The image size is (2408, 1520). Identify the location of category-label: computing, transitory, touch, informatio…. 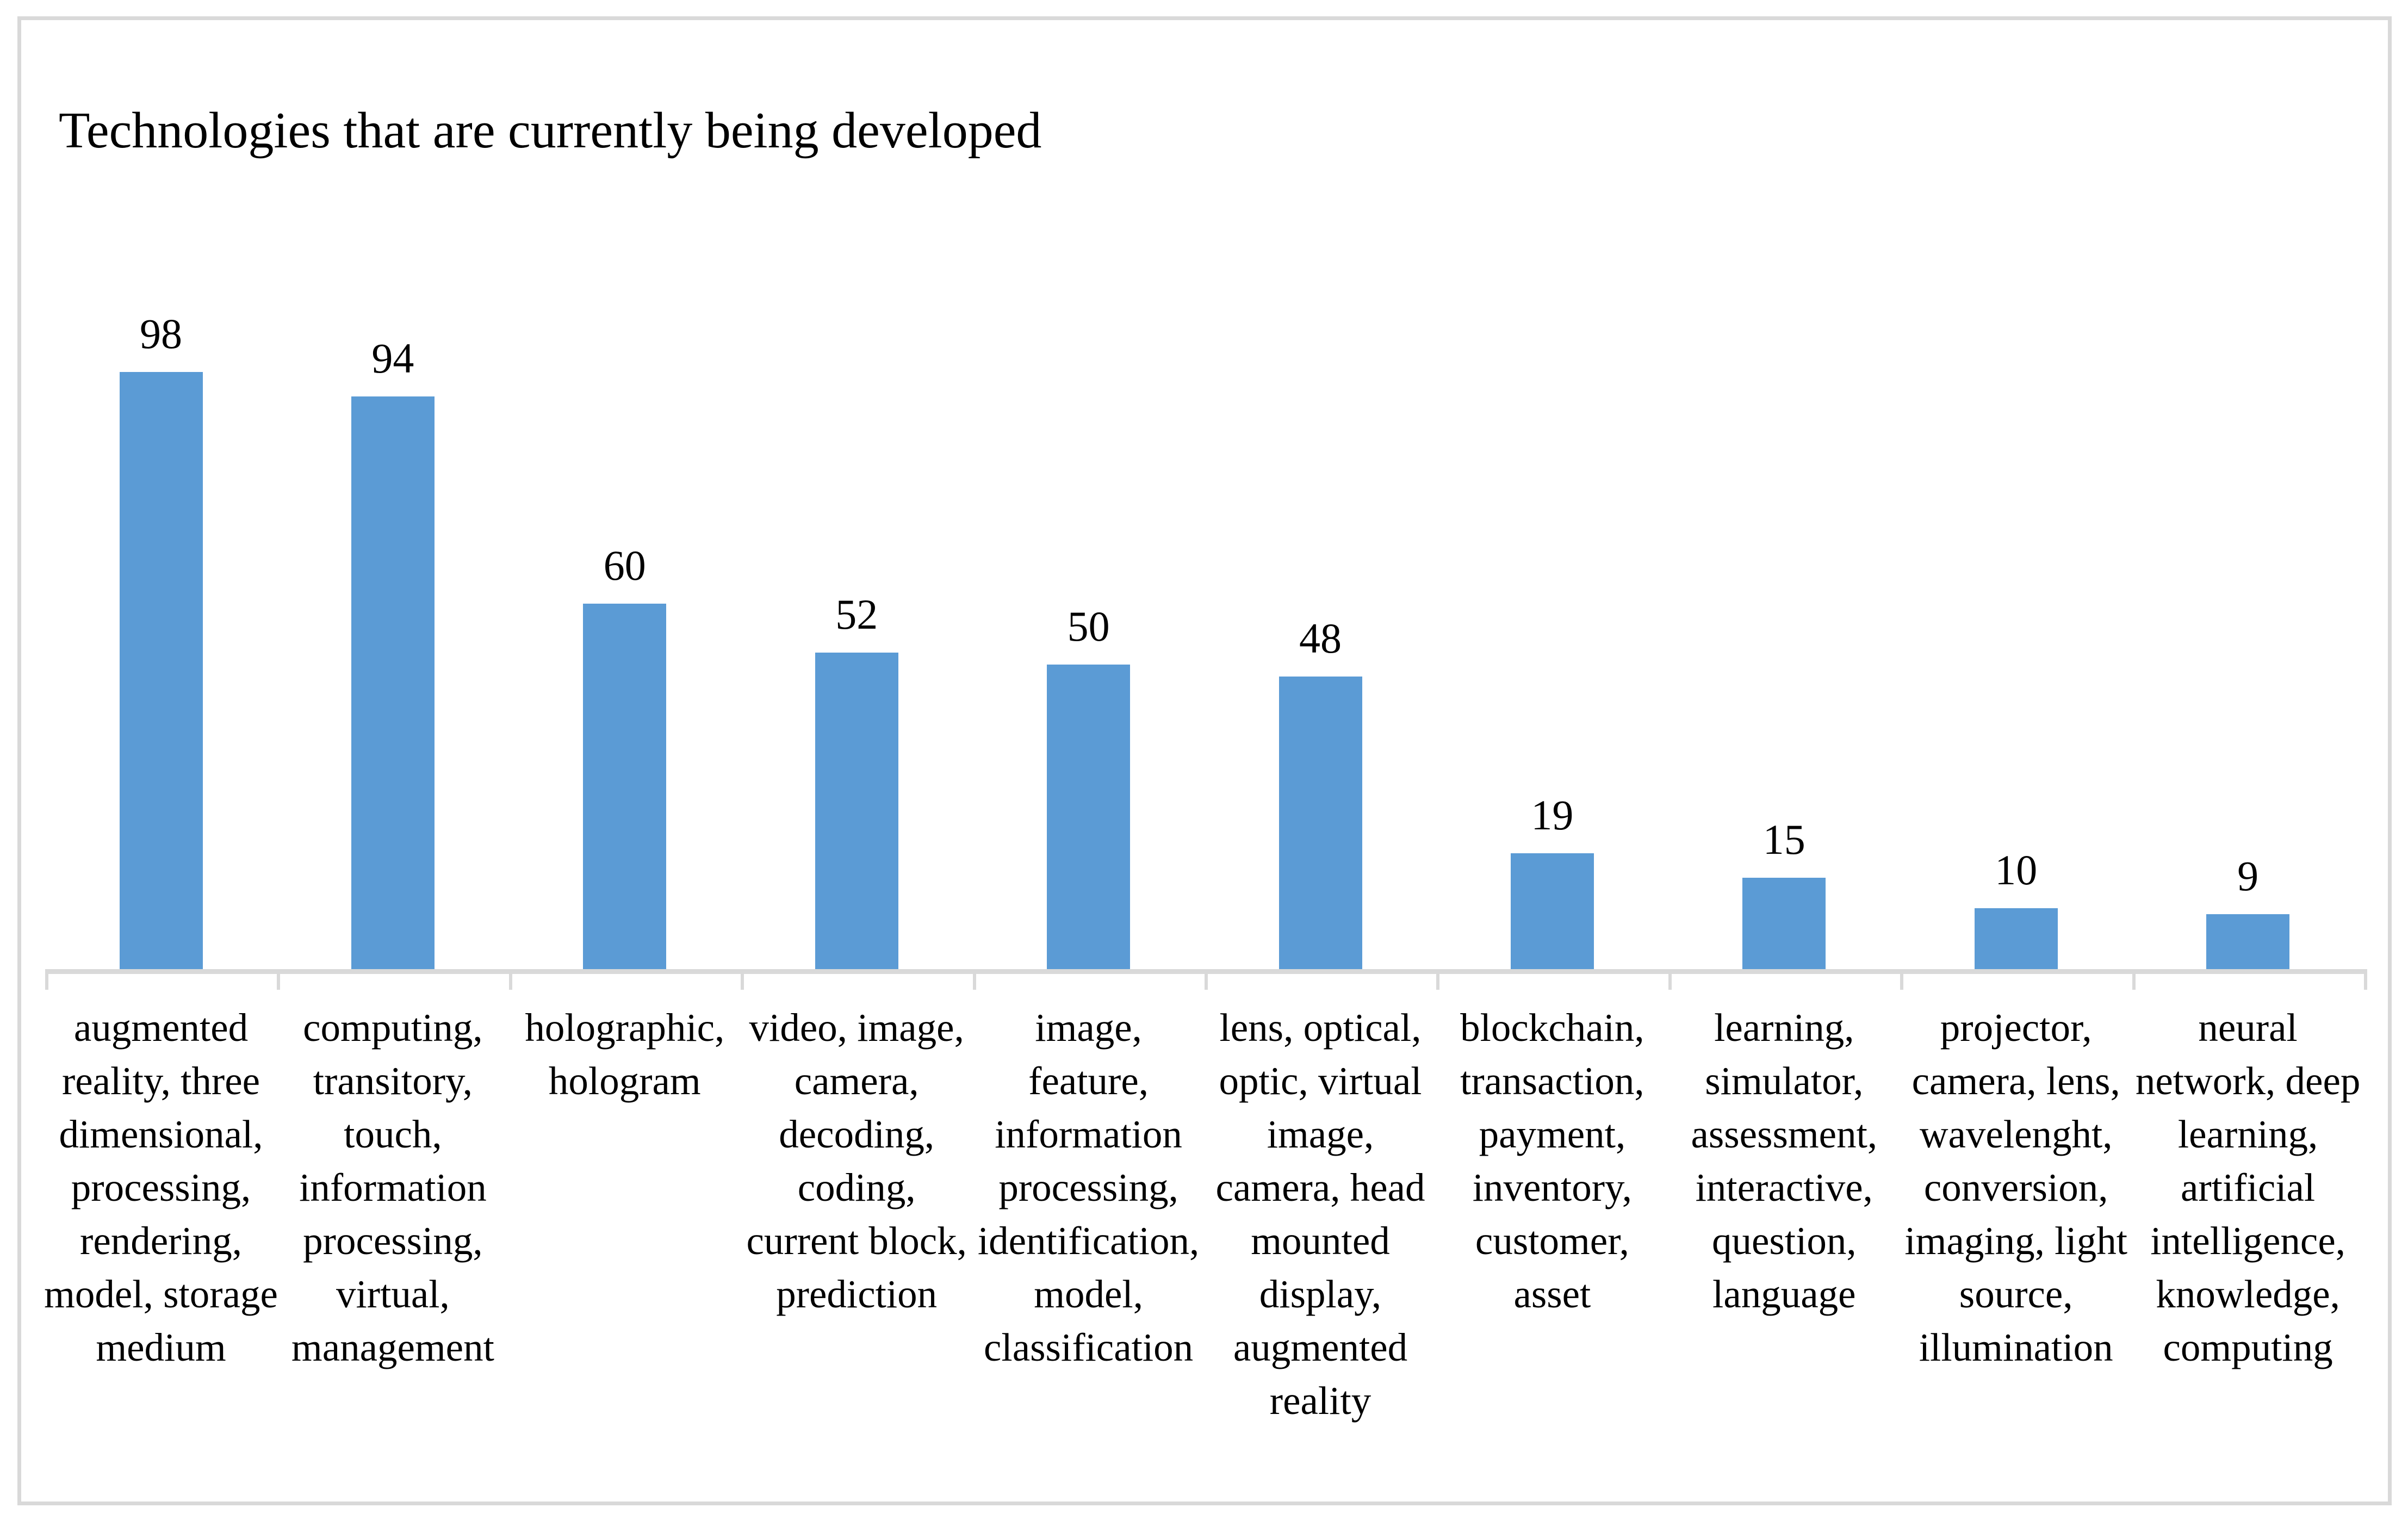
(392, 1187).